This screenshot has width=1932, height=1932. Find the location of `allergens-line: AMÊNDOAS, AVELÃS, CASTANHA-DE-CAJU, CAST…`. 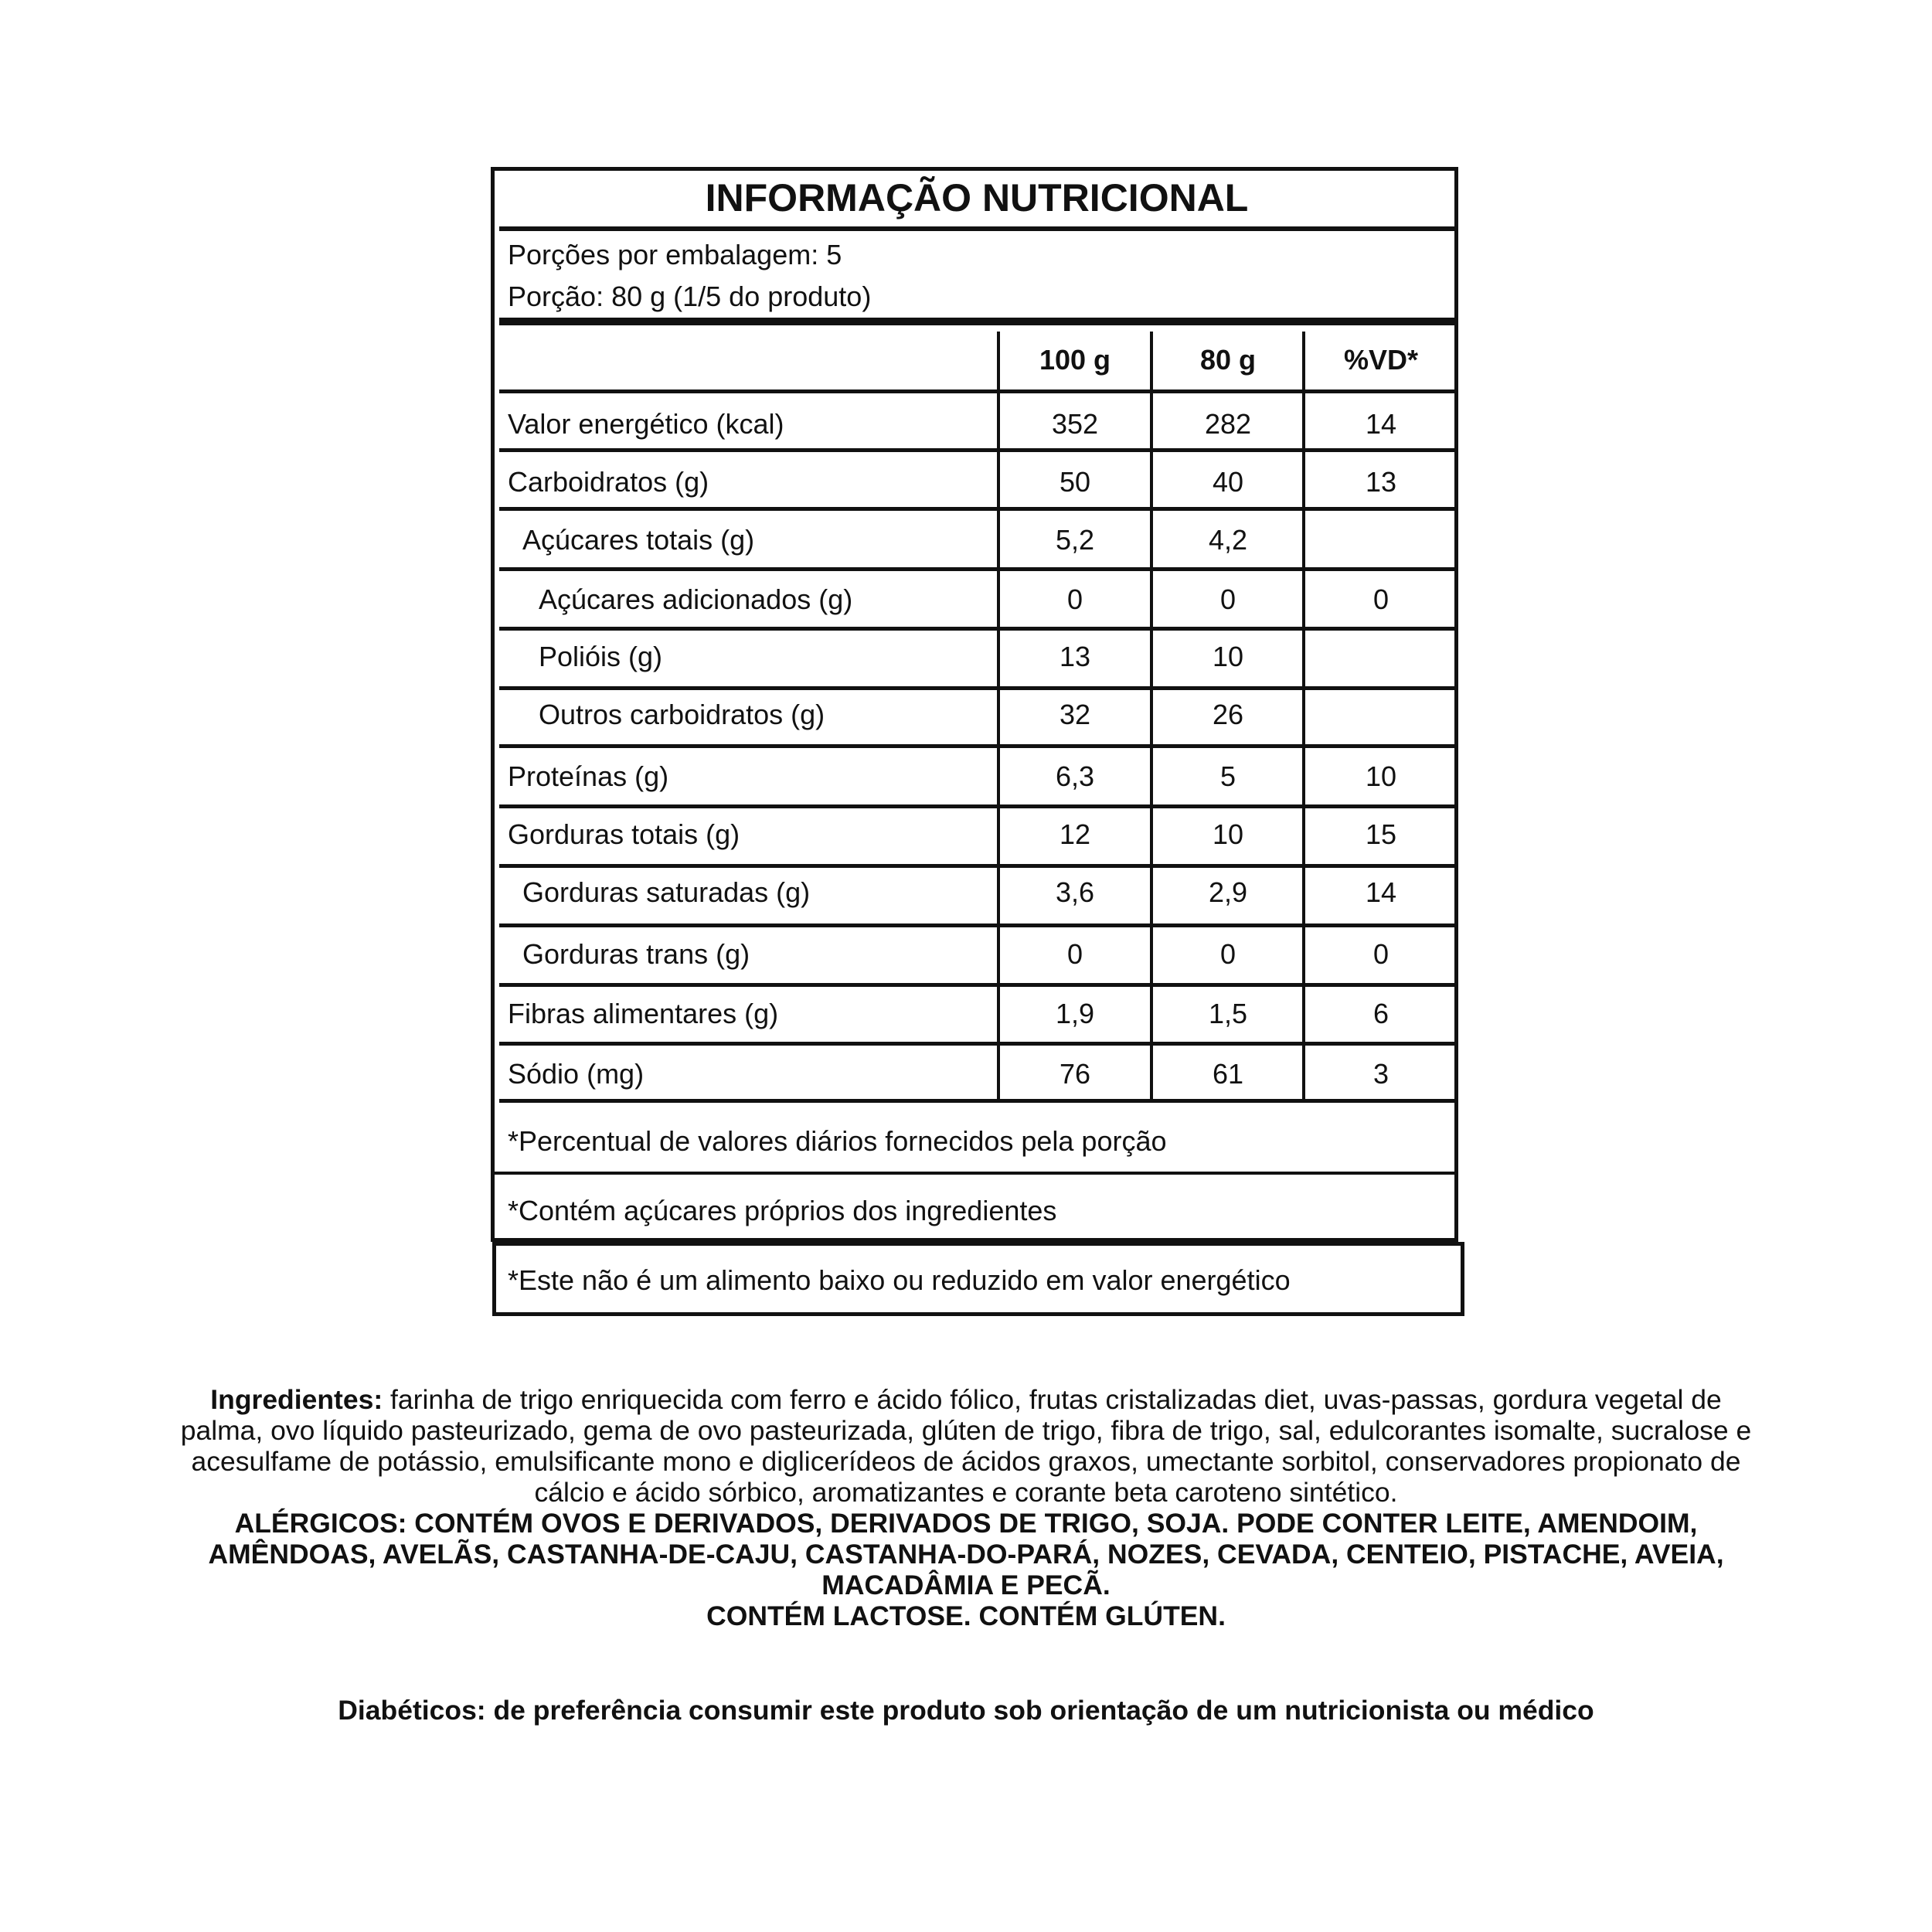

allergens-line: AMÊNDOAS, AVELÃS, CASTANHA-DE-CAJU, CAST… is located at coordinates (966, 1554).